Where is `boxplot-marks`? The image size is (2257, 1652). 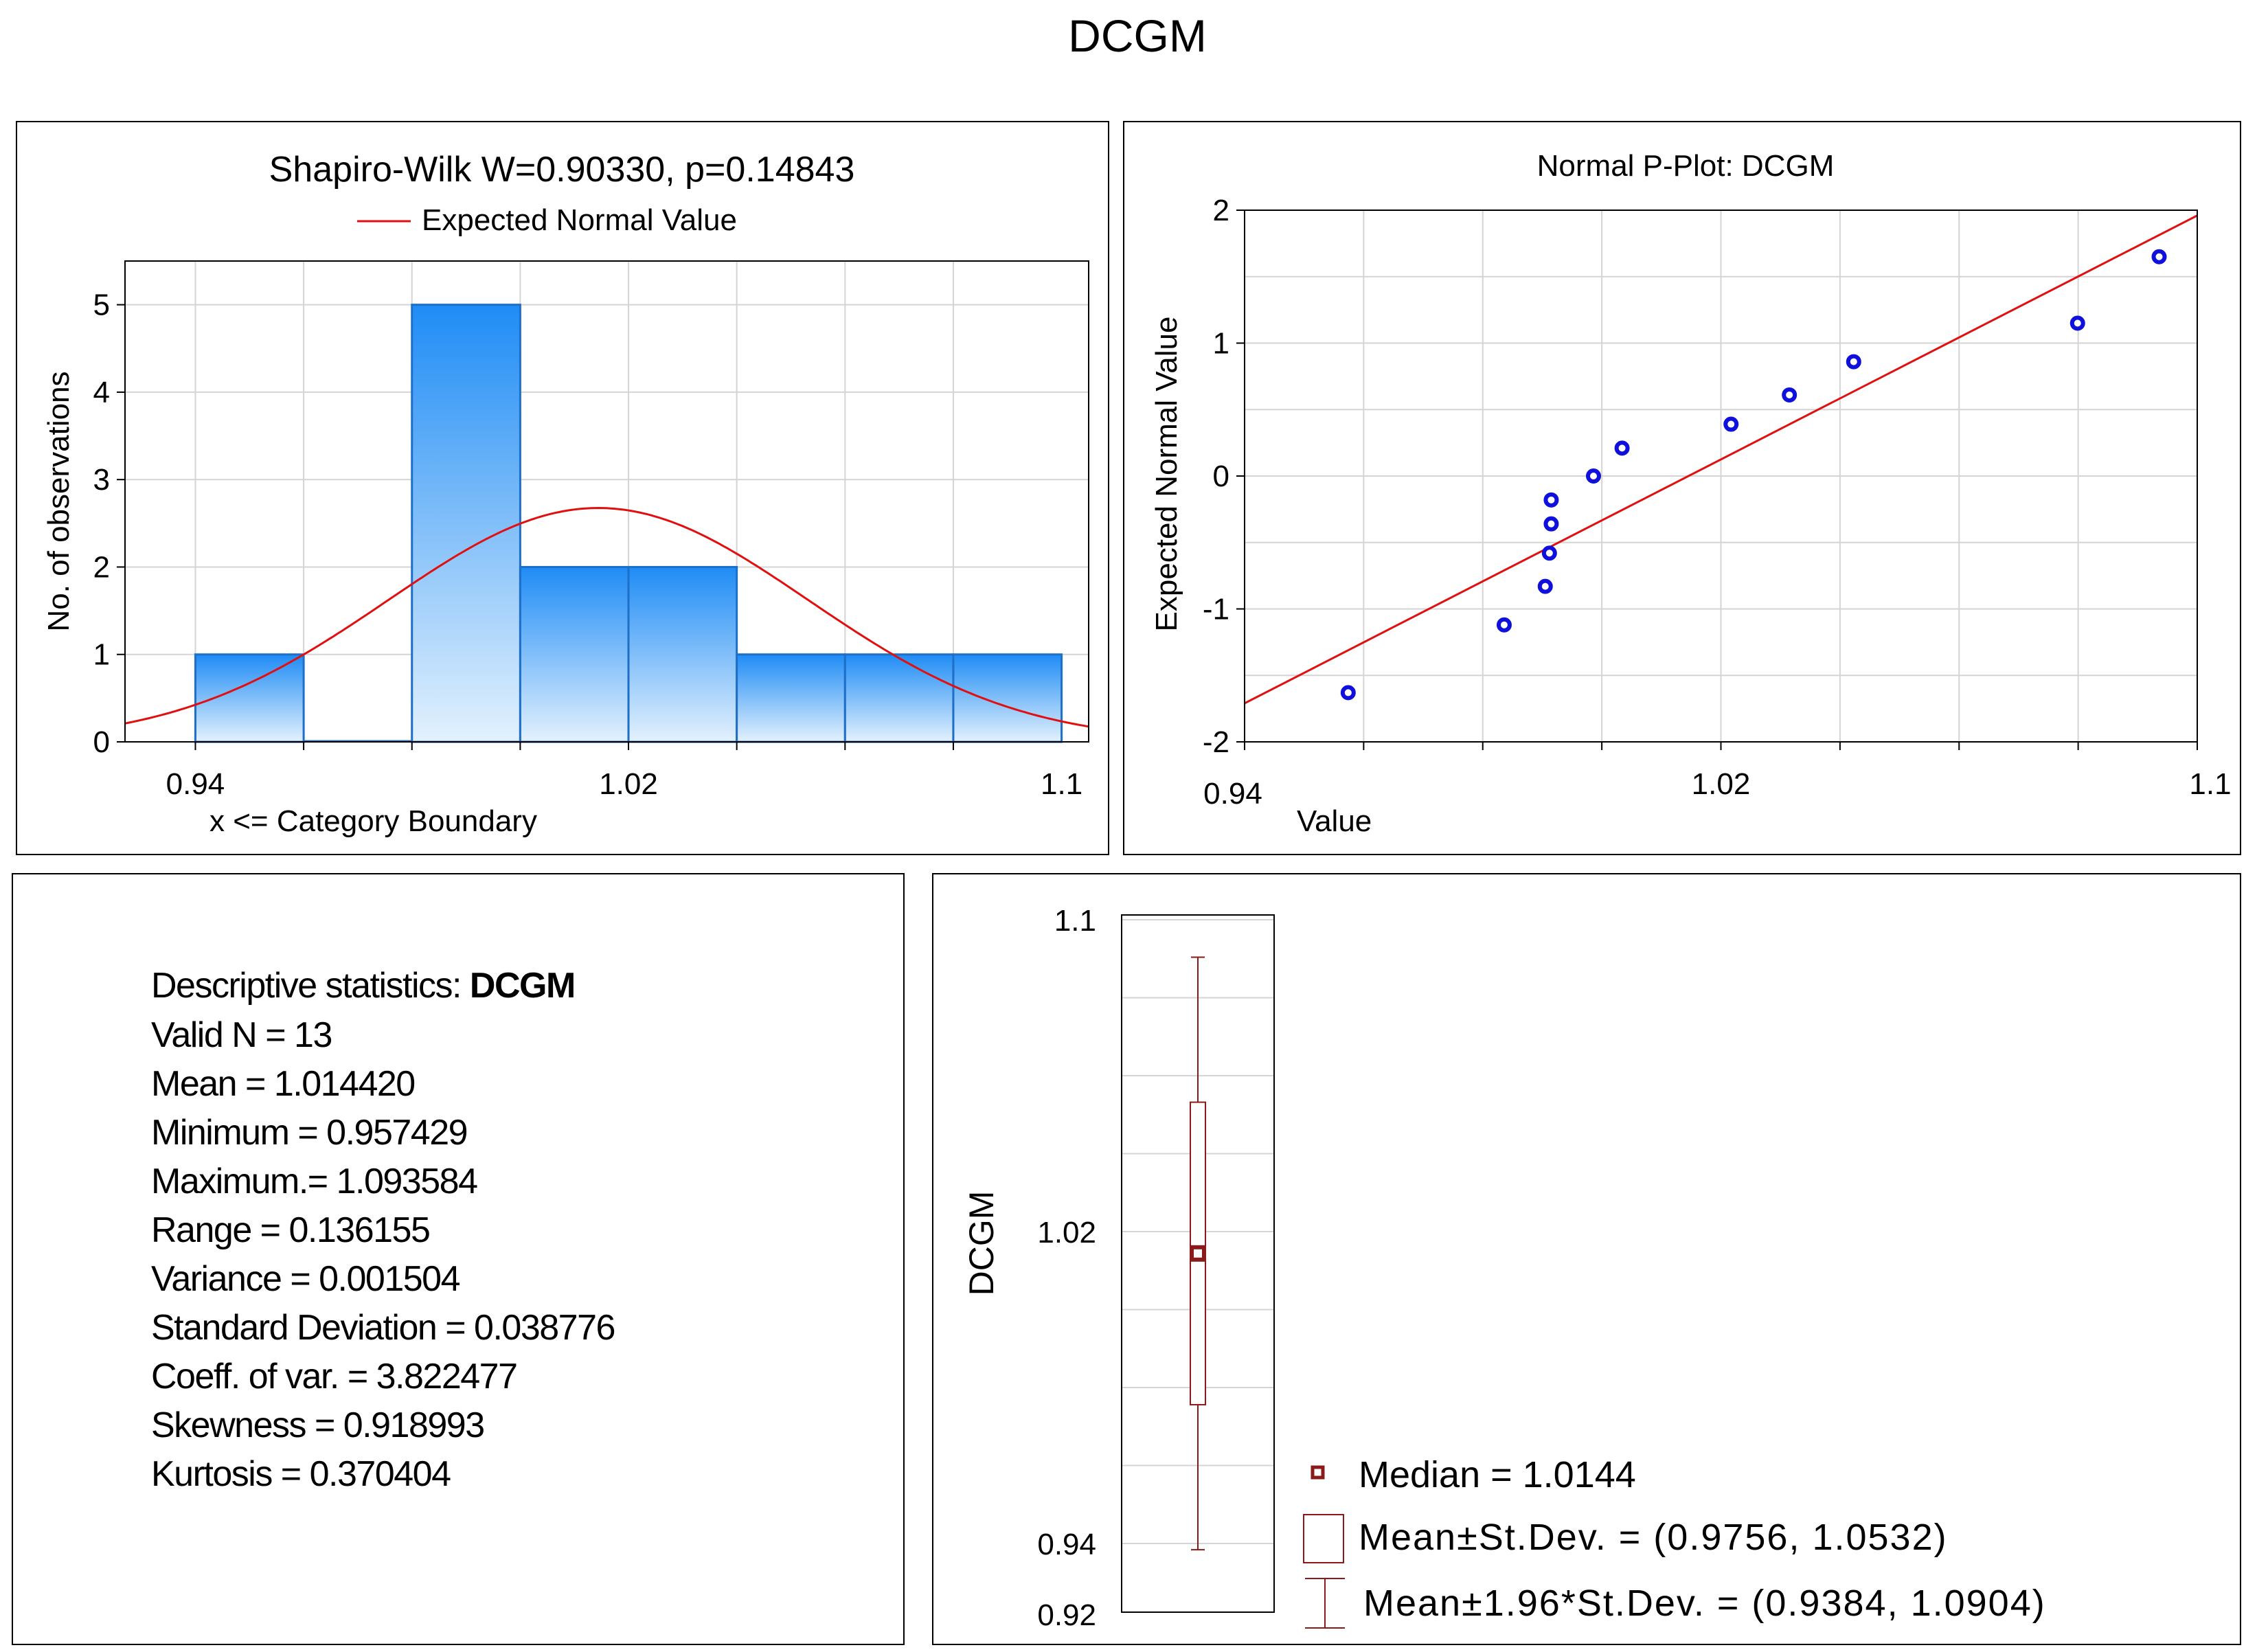
boxplot-marks is located at coordinates (1198, 1253).